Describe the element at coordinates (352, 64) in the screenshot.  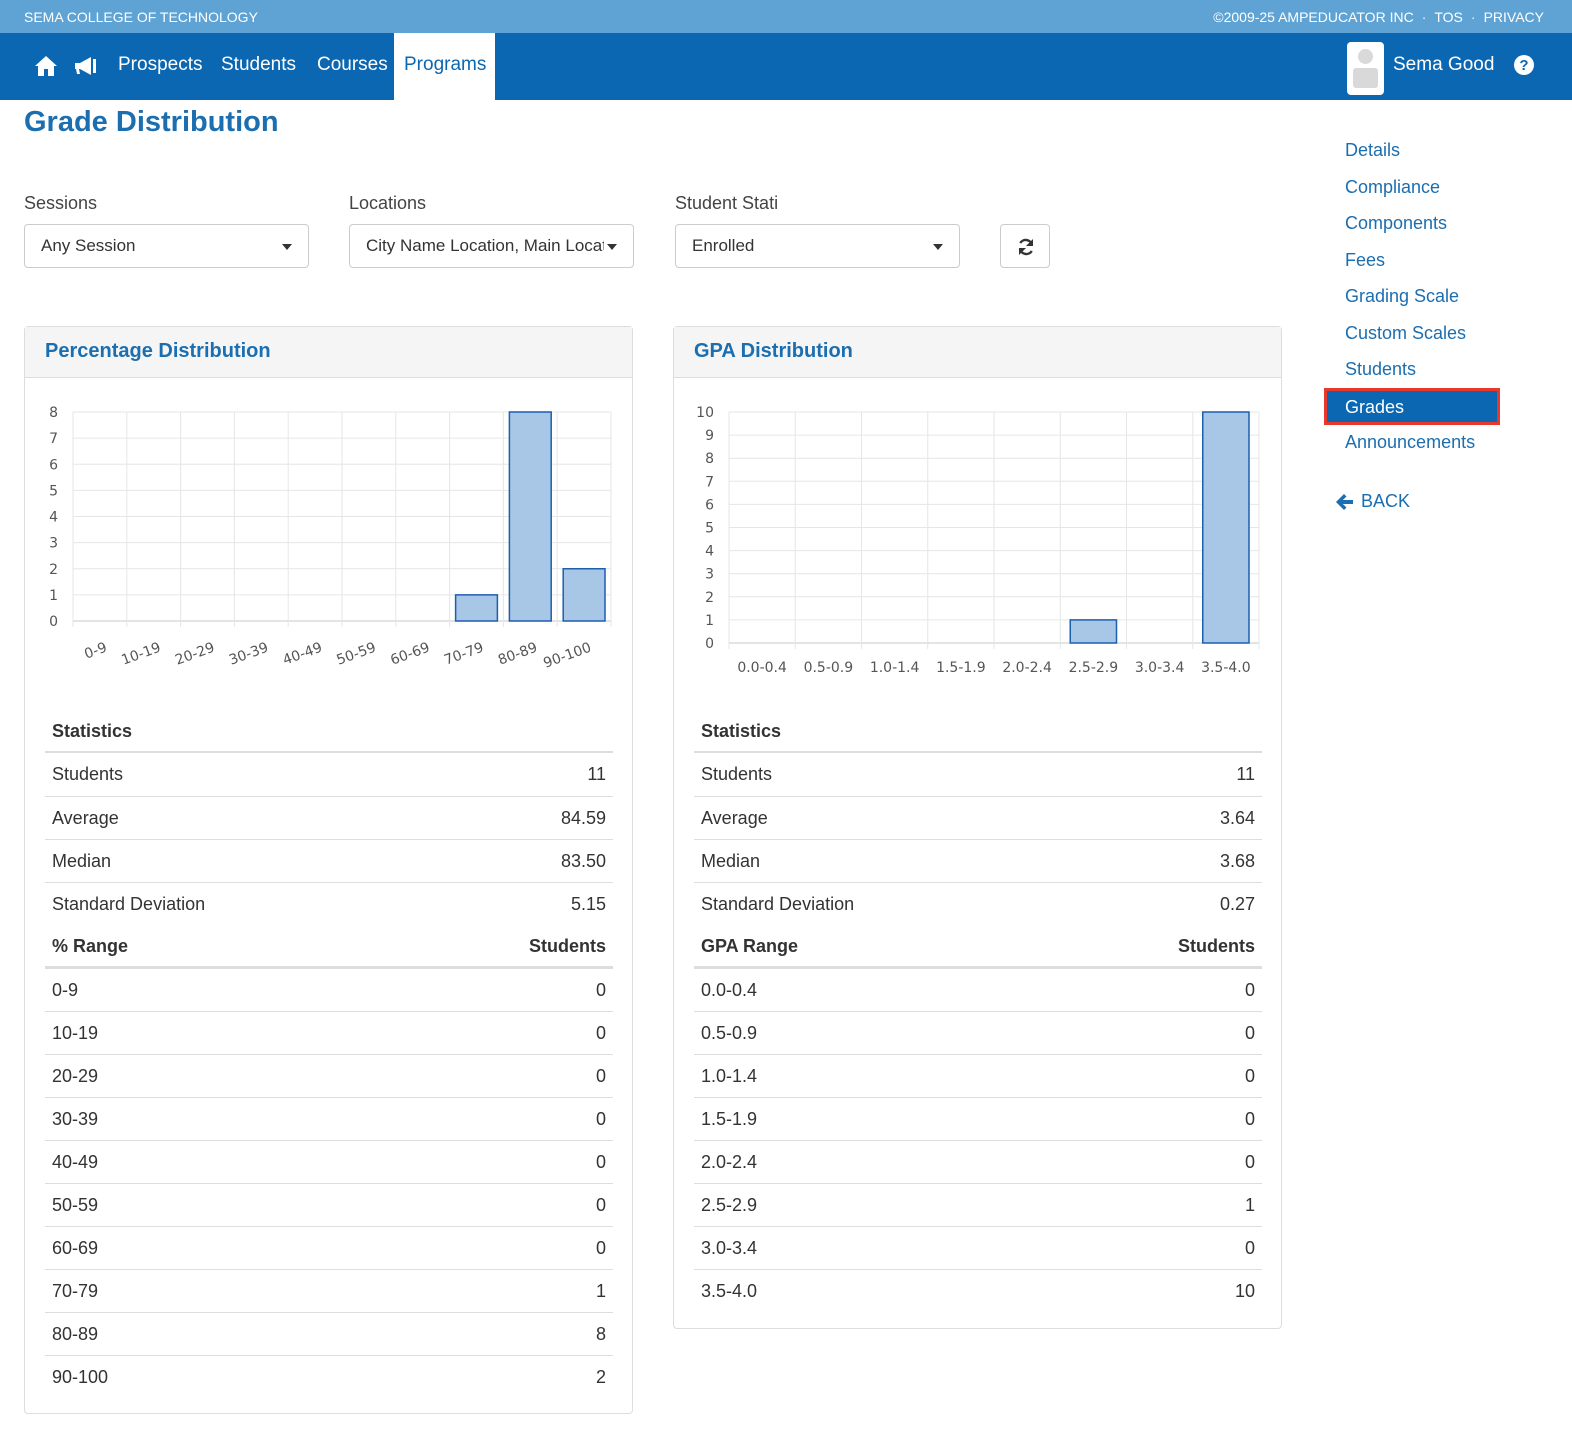
I see `nav-courses: Courses` at that location.